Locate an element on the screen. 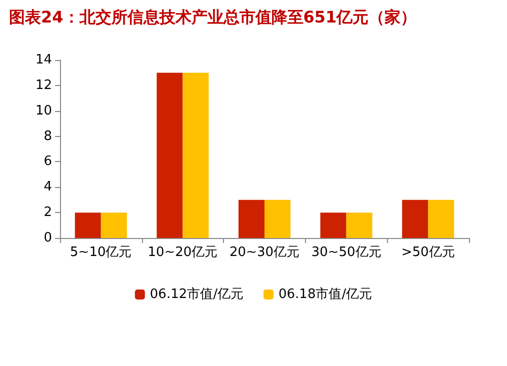 The height and width of the screenshot is (366, 507). x-tick-label: 20~30亿元 is located at coordinates (265, 252).